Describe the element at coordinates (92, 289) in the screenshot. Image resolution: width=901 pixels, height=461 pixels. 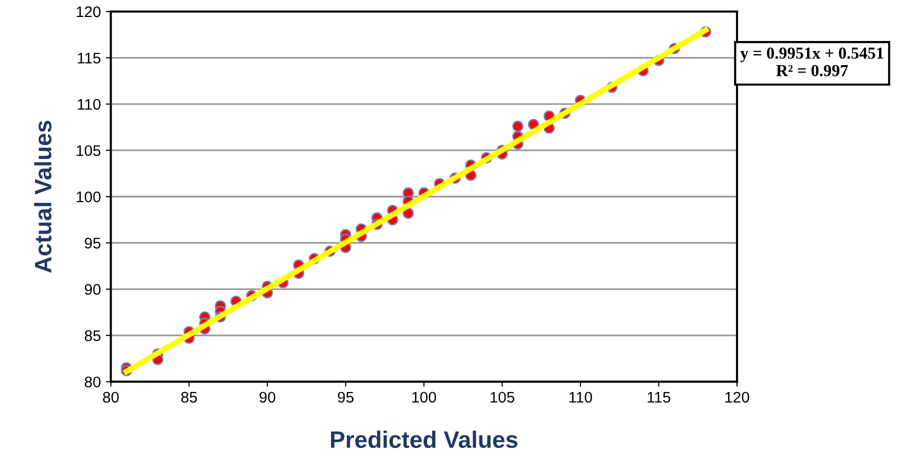
I see `y-tick-label: 90` at that location.